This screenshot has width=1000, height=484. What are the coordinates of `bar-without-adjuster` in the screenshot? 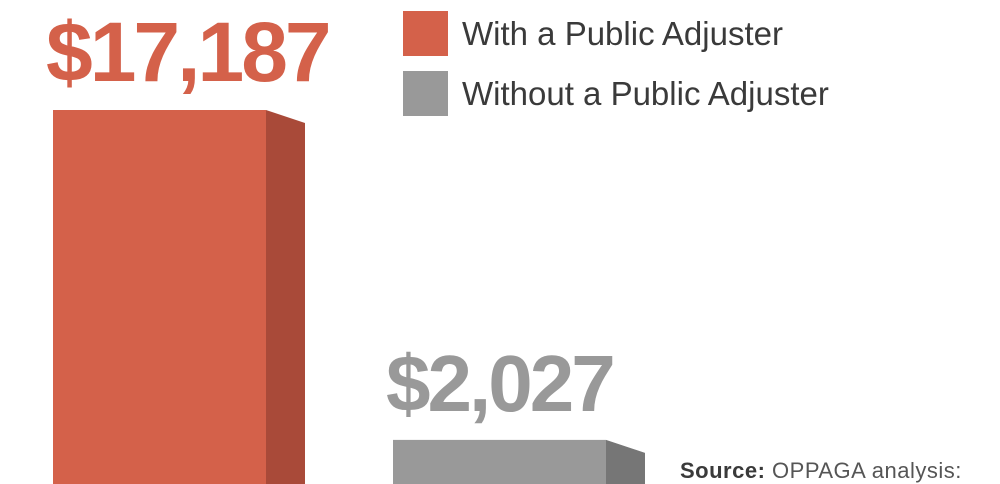 It's located at (499, 461).